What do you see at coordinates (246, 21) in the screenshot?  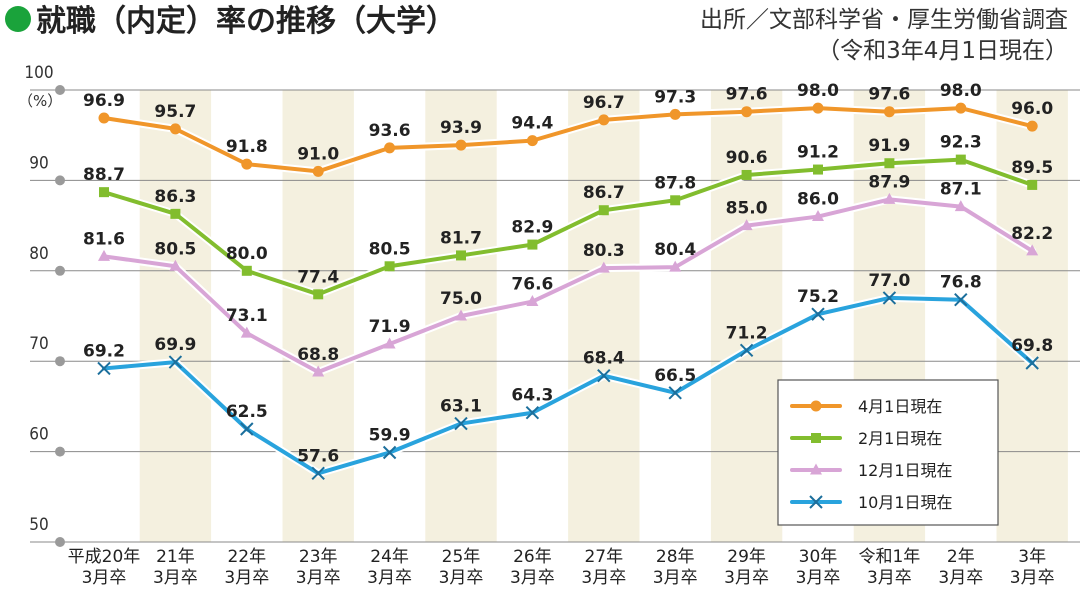 I see `chart-title: 就職（内定）率の推移（大学）` at bounding box center [246, 21].